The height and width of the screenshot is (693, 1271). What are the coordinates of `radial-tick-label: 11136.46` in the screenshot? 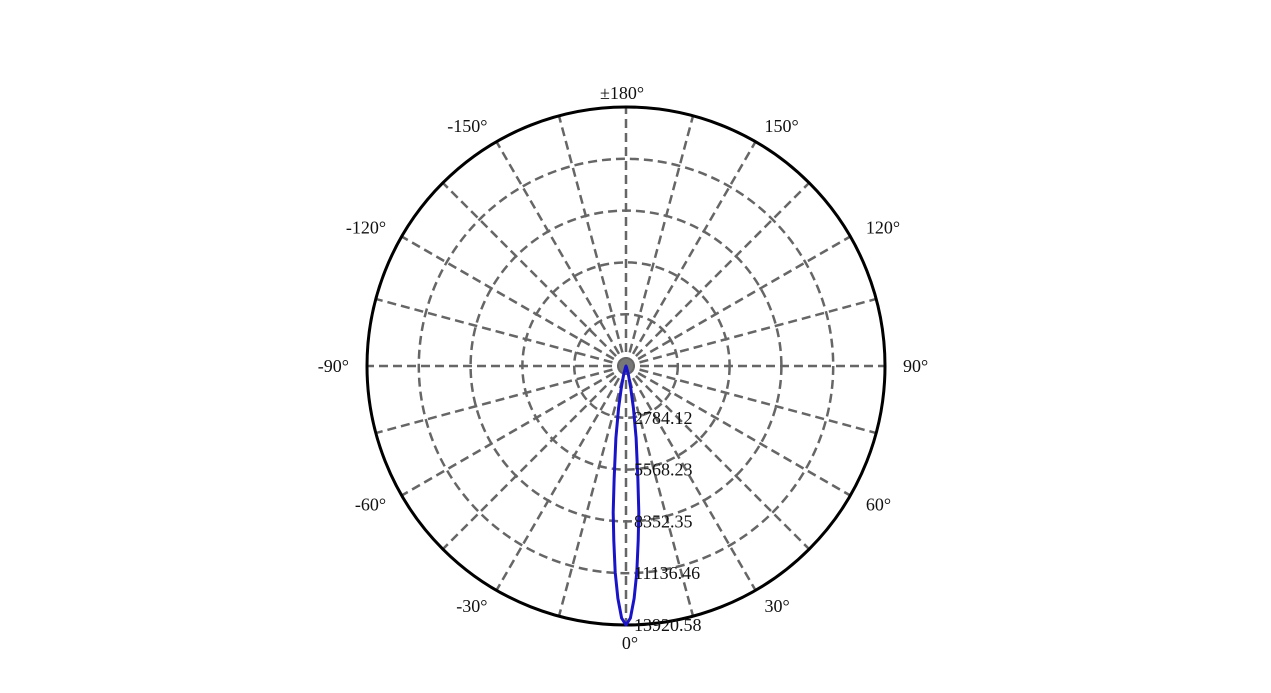 It's located at (667, 573).